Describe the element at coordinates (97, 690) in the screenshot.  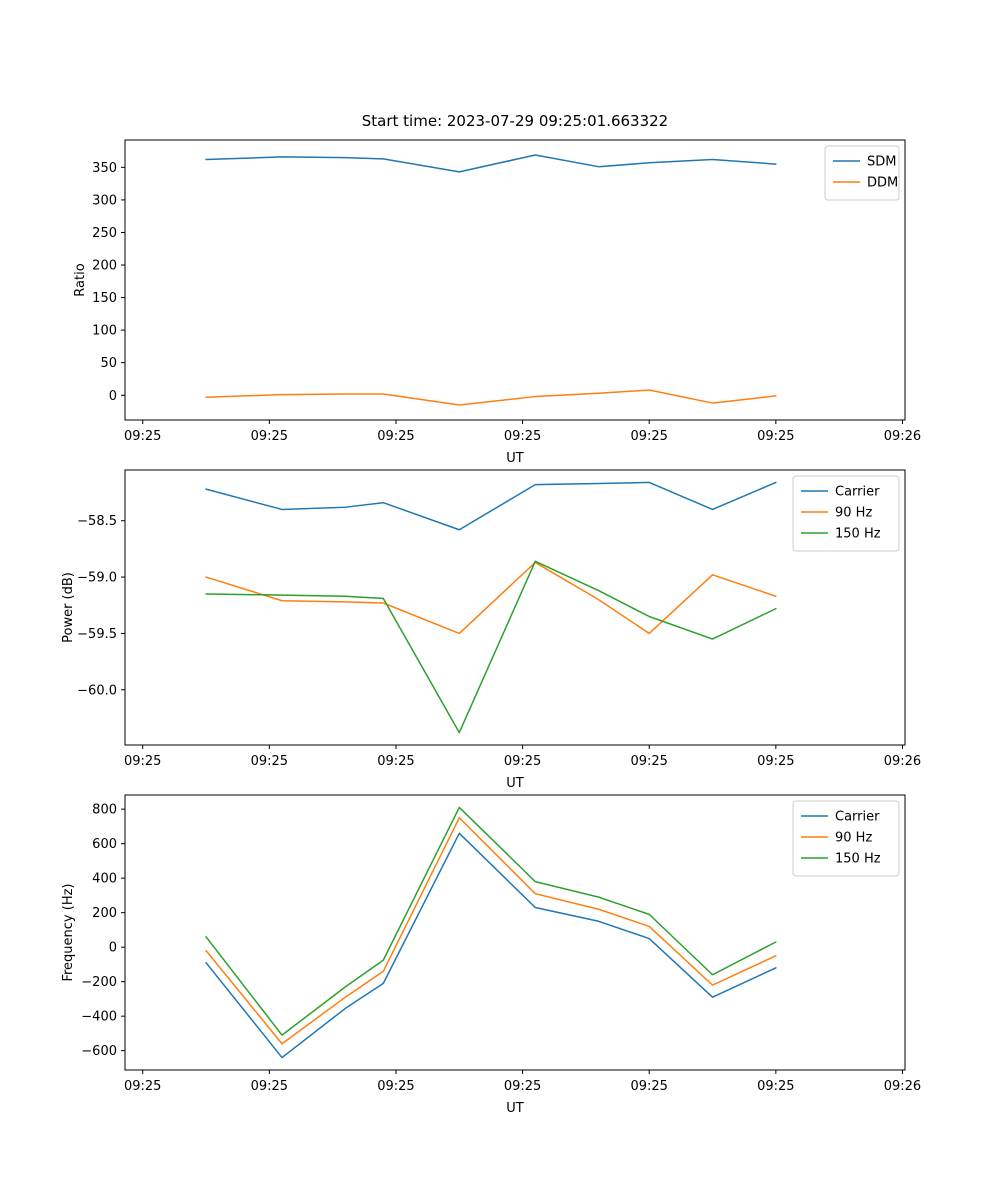
I see `y-tick-label: −60.0` at that location.